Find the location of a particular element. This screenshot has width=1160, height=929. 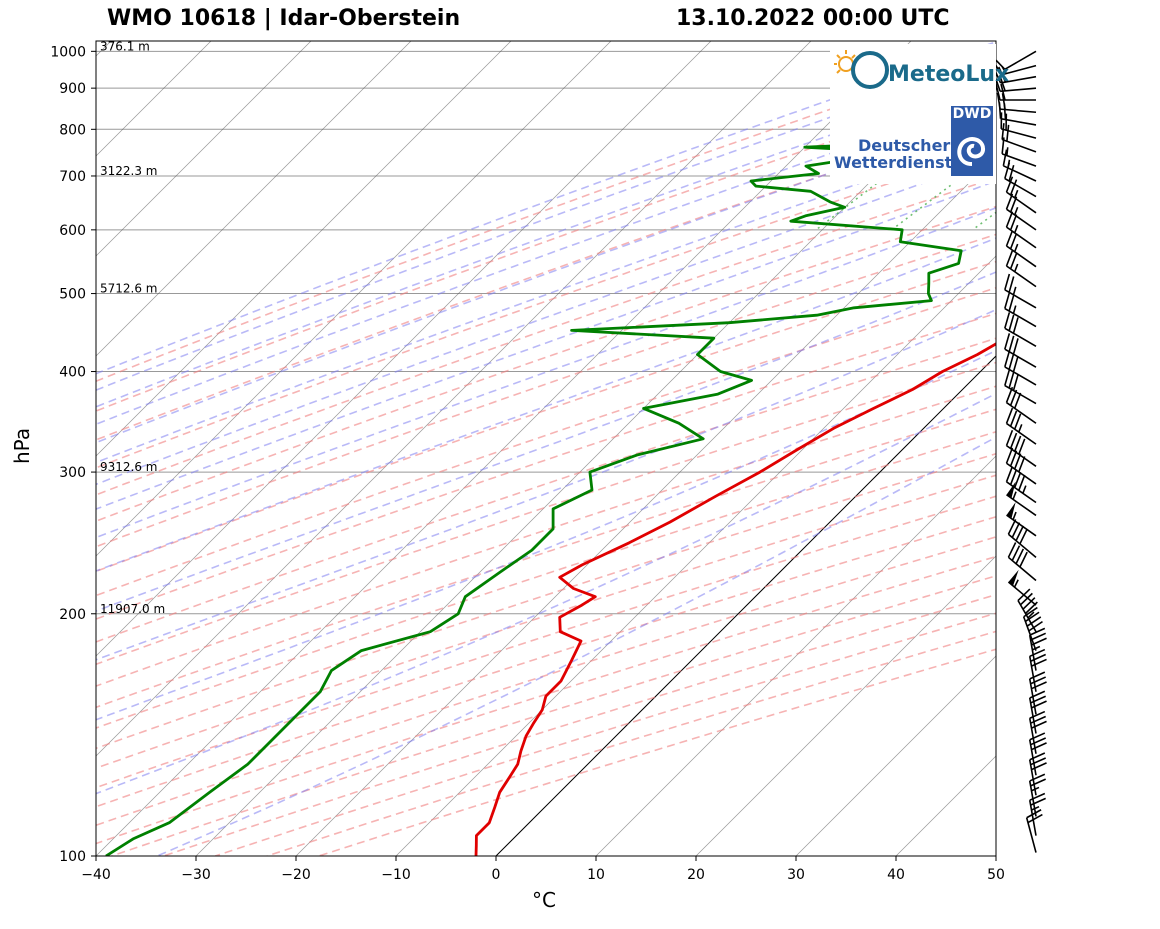

y-tick-label: 800 is located at coordinates (72, 130).